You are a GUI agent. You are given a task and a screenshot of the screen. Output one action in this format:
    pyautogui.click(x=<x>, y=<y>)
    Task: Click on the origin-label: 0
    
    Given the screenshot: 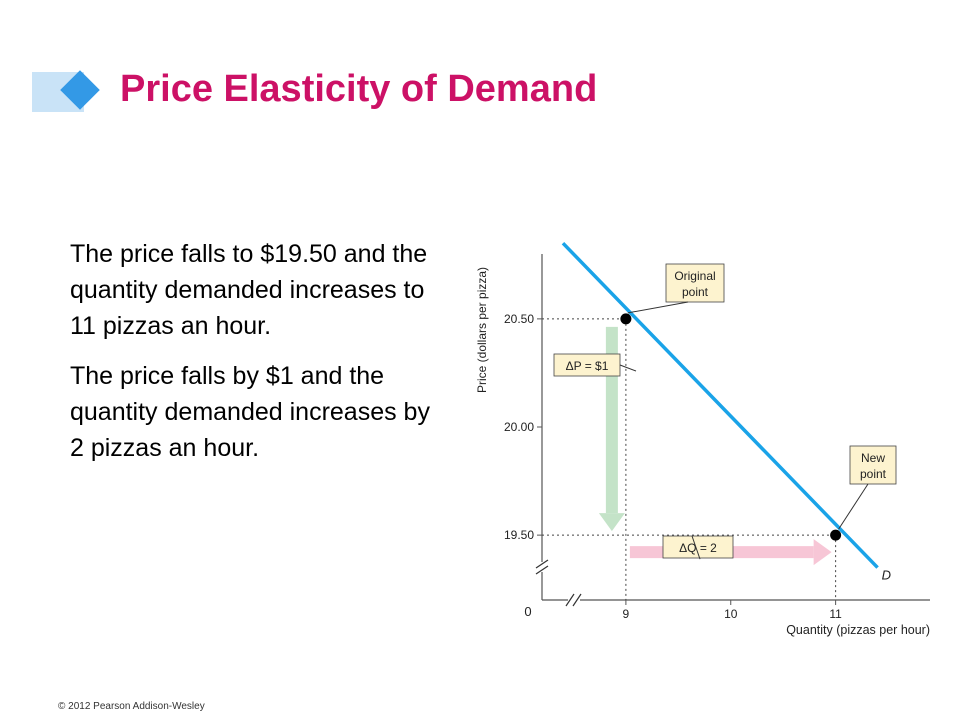 What is the action you would take?
    pyautogui.click(x=527, y=611)
    